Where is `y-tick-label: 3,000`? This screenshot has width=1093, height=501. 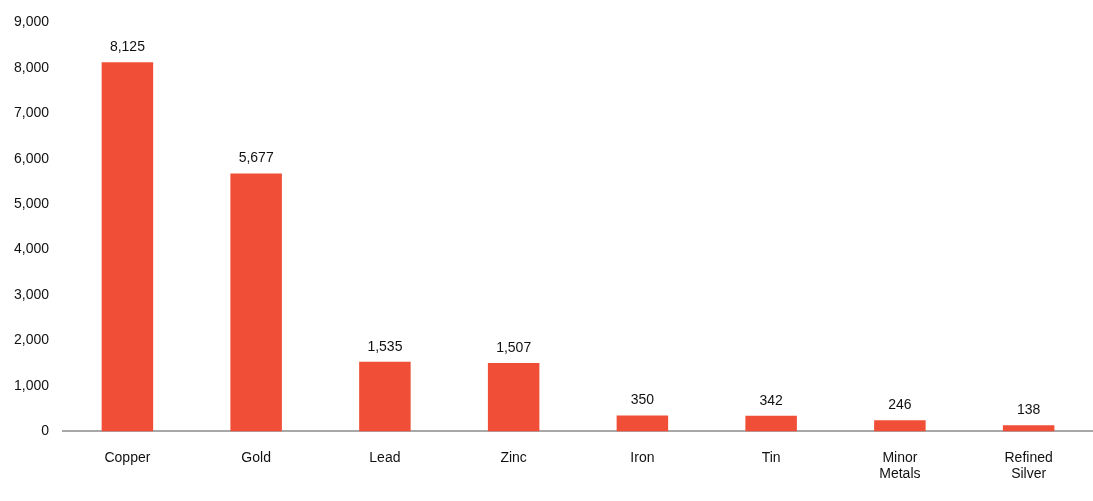
y-tick-label: 3,000 is located at coordinates (31, 293).